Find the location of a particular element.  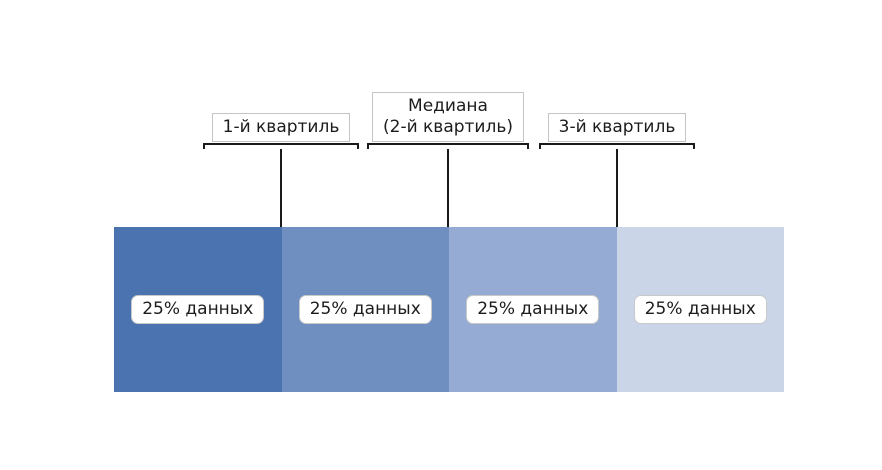

third-quartile-connector-line is located at coordinates (617, 188).